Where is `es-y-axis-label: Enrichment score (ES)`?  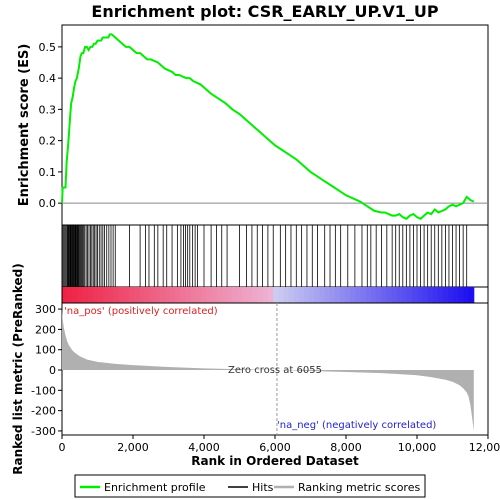
es-y-axis-label: Enrichment score (ES) is located at coordinates (24, 125).